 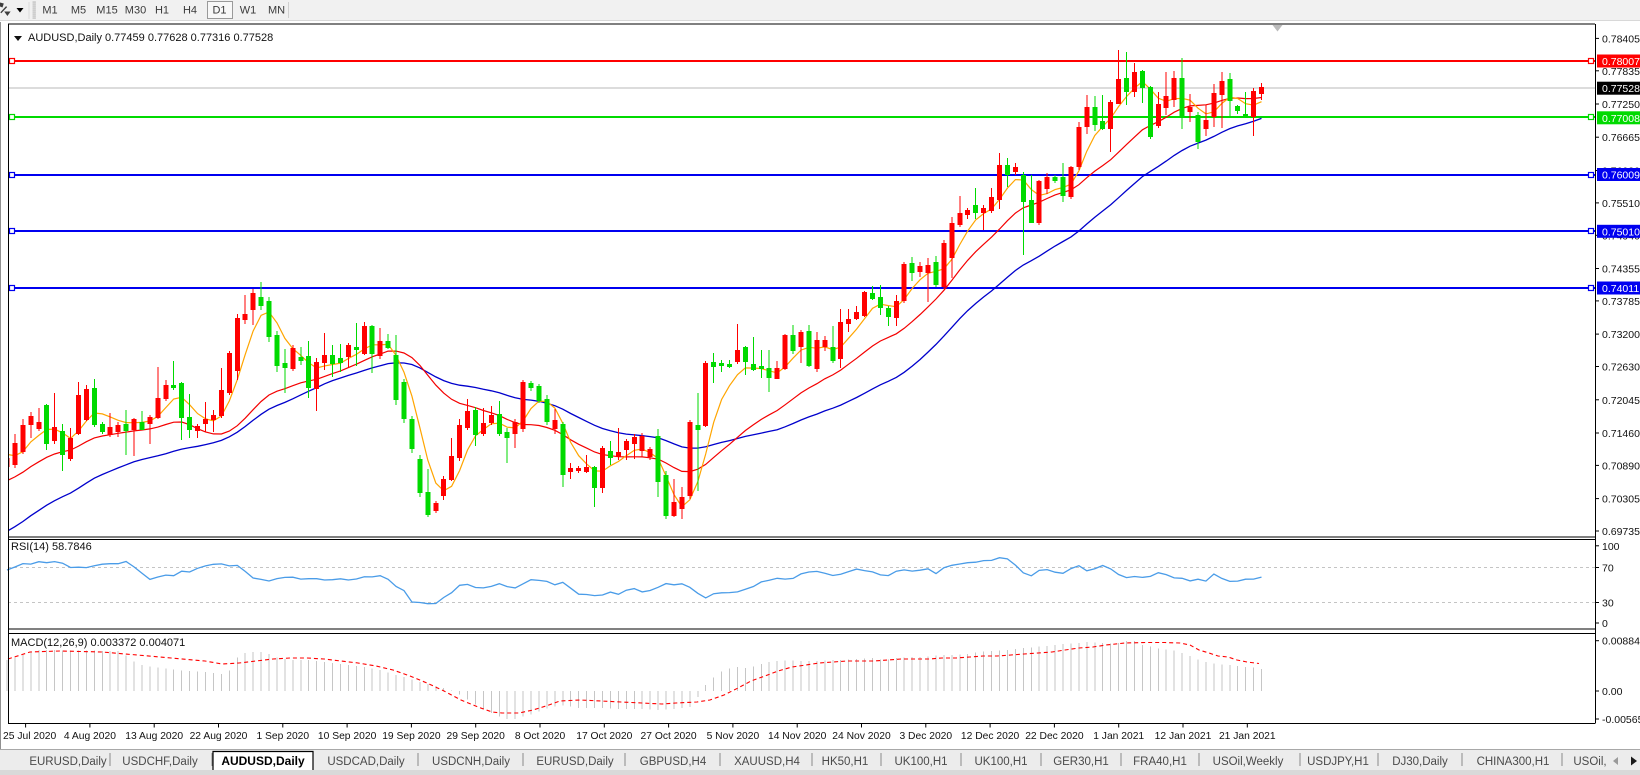 I want to click on svg-text: 0.74355, so click(x=1621, y=270).